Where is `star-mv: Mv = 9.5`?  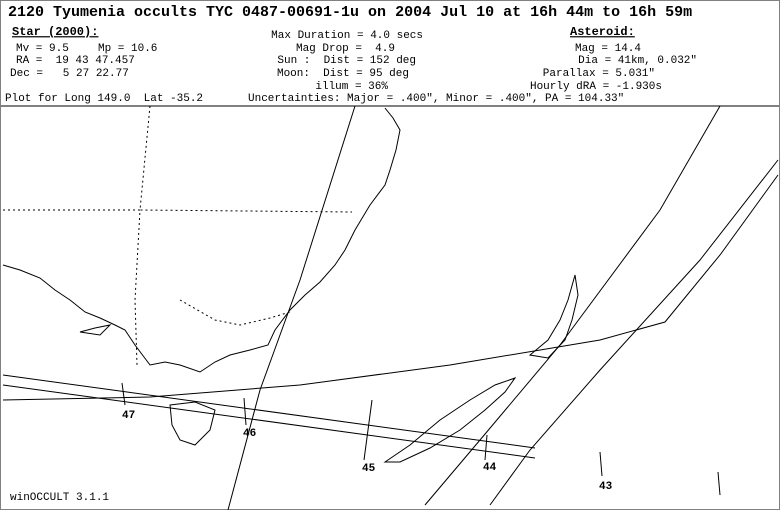
star-mv: Mv = 9.5 is located at coordinates (42, 49).